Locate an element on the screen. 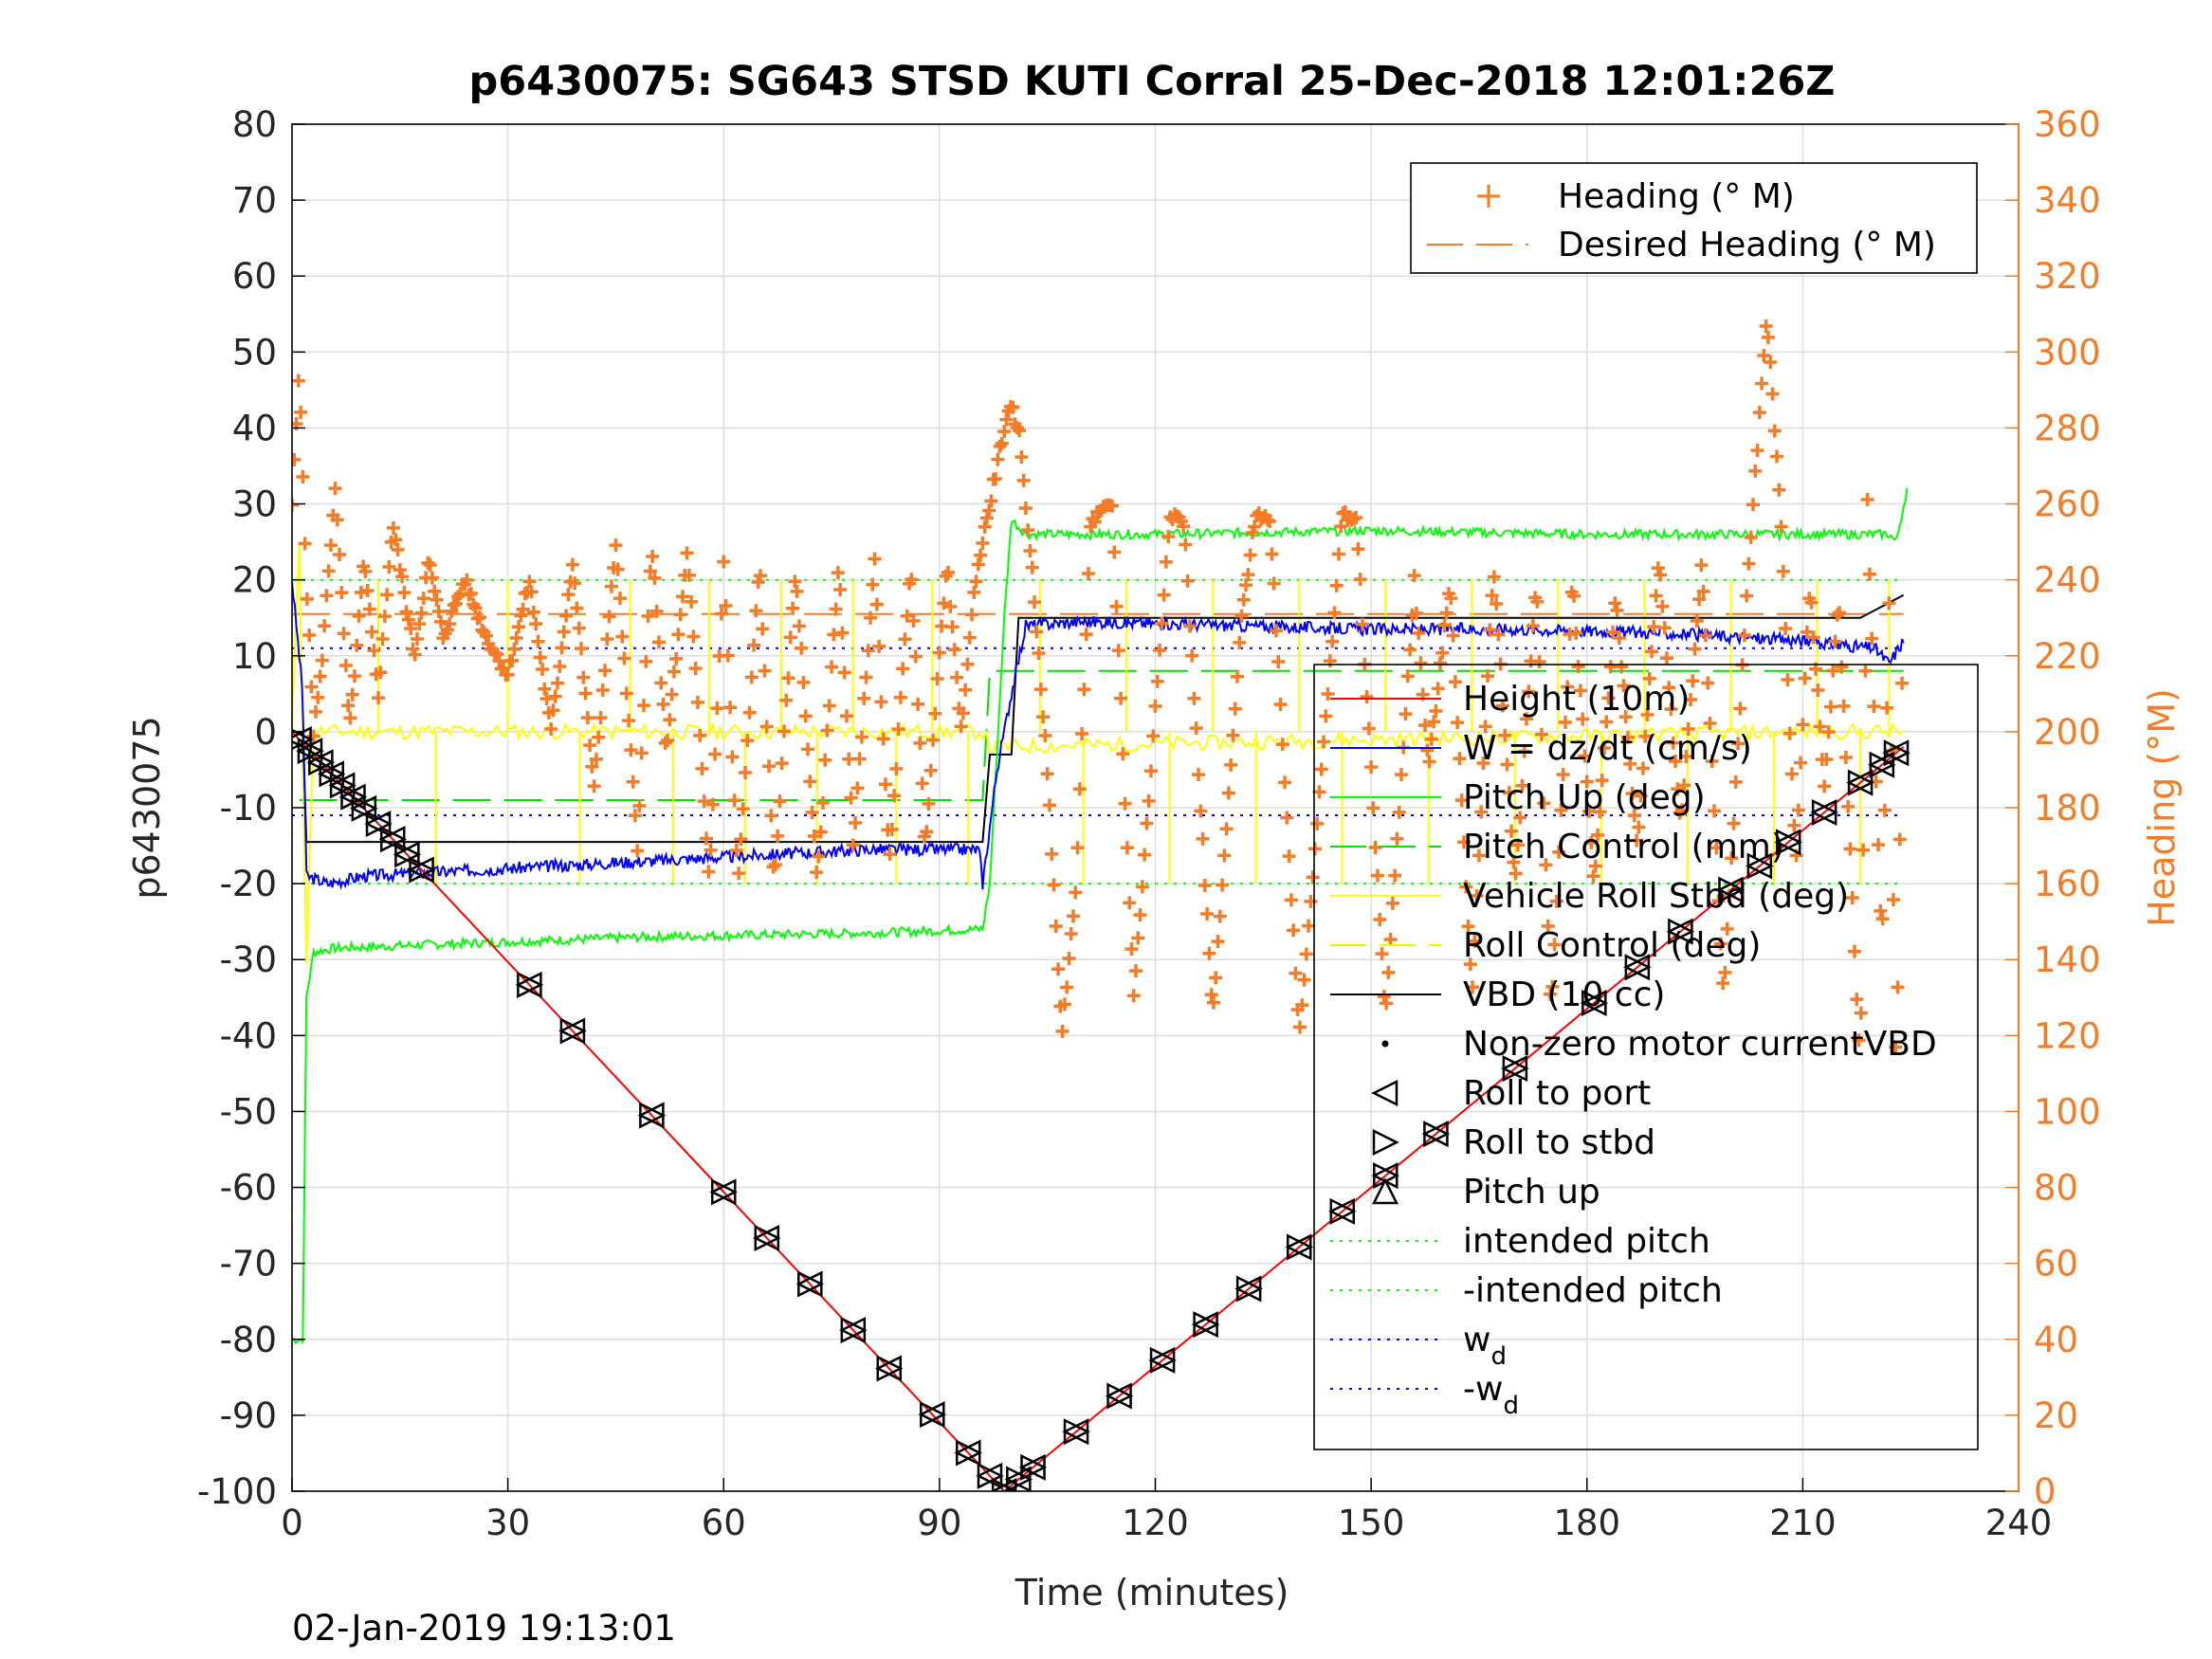 This screenshot has width=2212, height=1659. w-line is located at coordinates (1098, 736).